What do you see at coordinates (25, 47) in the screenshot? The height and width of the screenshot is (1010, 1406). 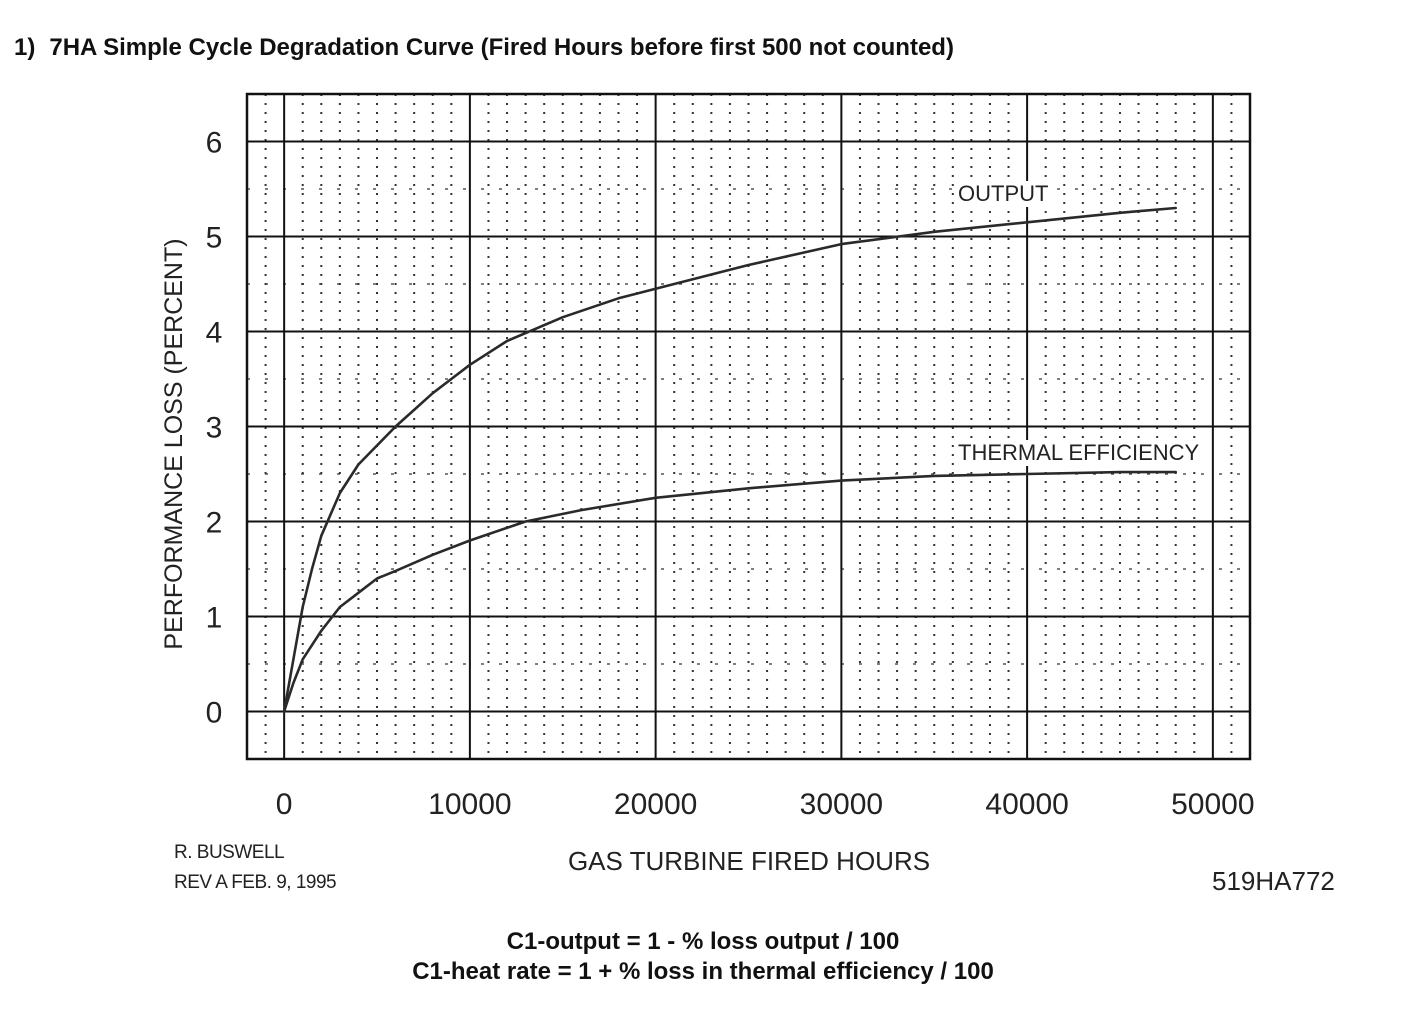 I see `heading-number: 1)` at bounding box center [25, 47].